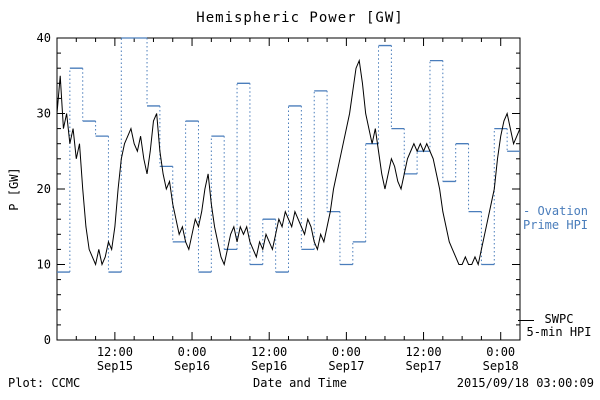 Image resolution: width=600 pixels, height=400 pixels. I want to click on y-tick-label: 10, so click(44, 265).